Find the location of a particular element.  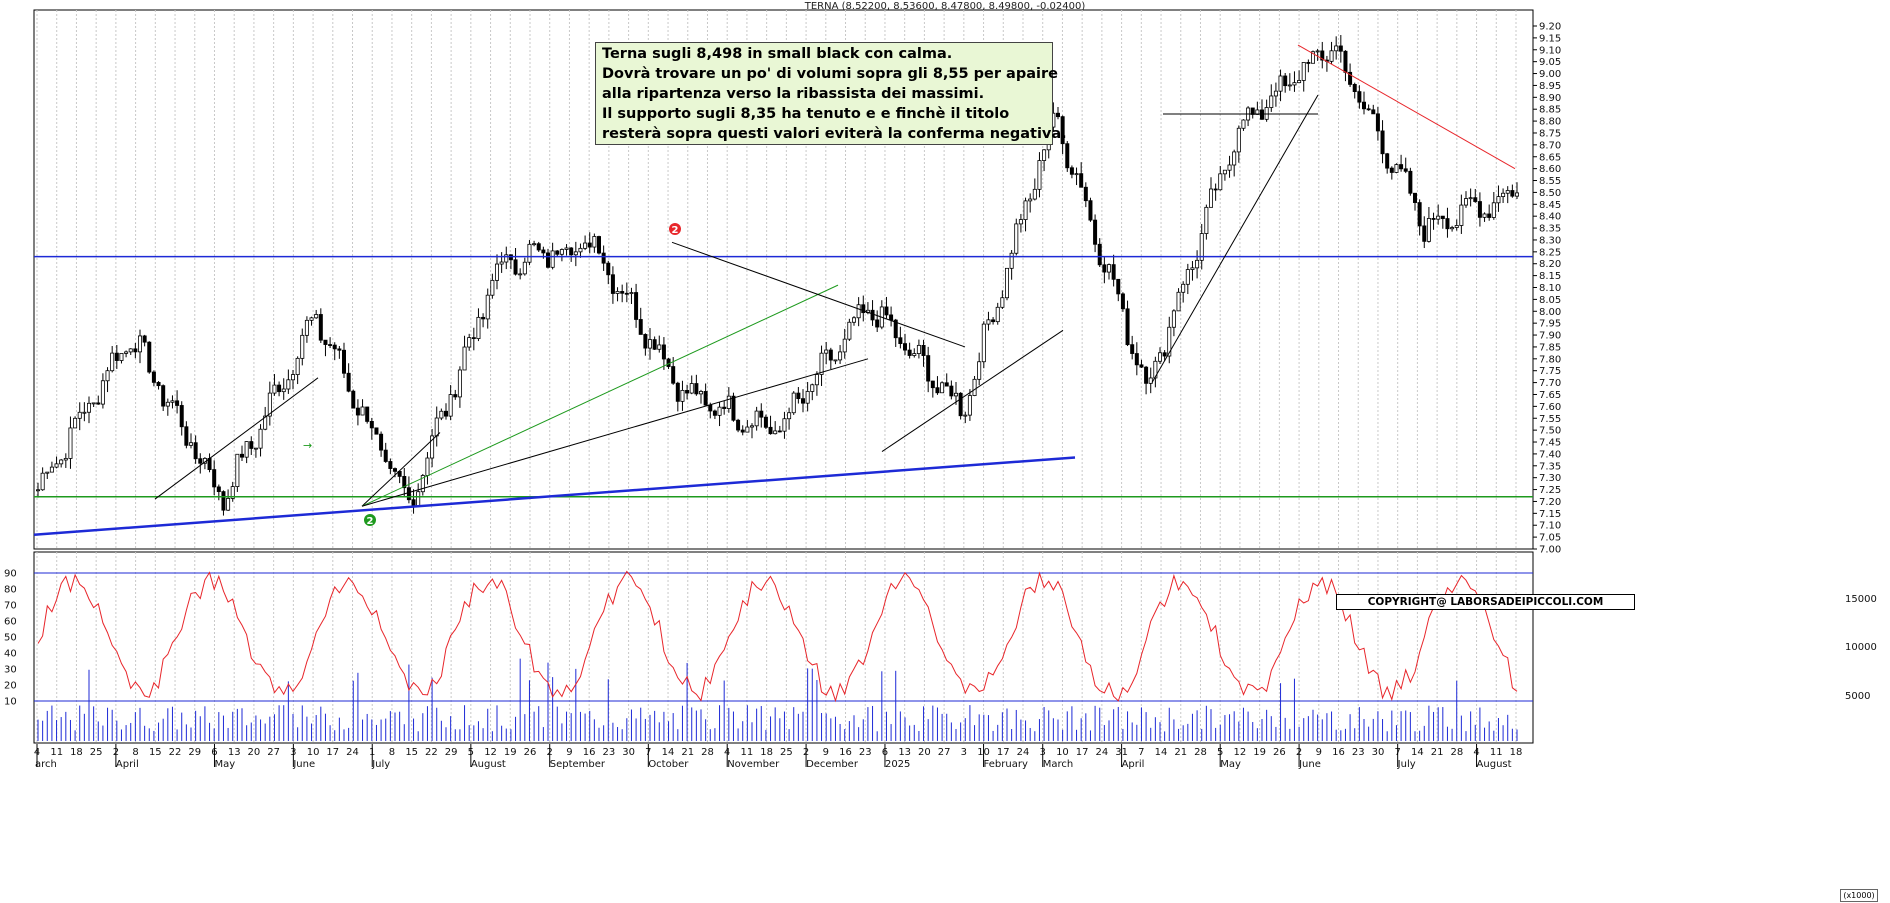

red-resistance-trendline is located at coordinates (1406, 107).